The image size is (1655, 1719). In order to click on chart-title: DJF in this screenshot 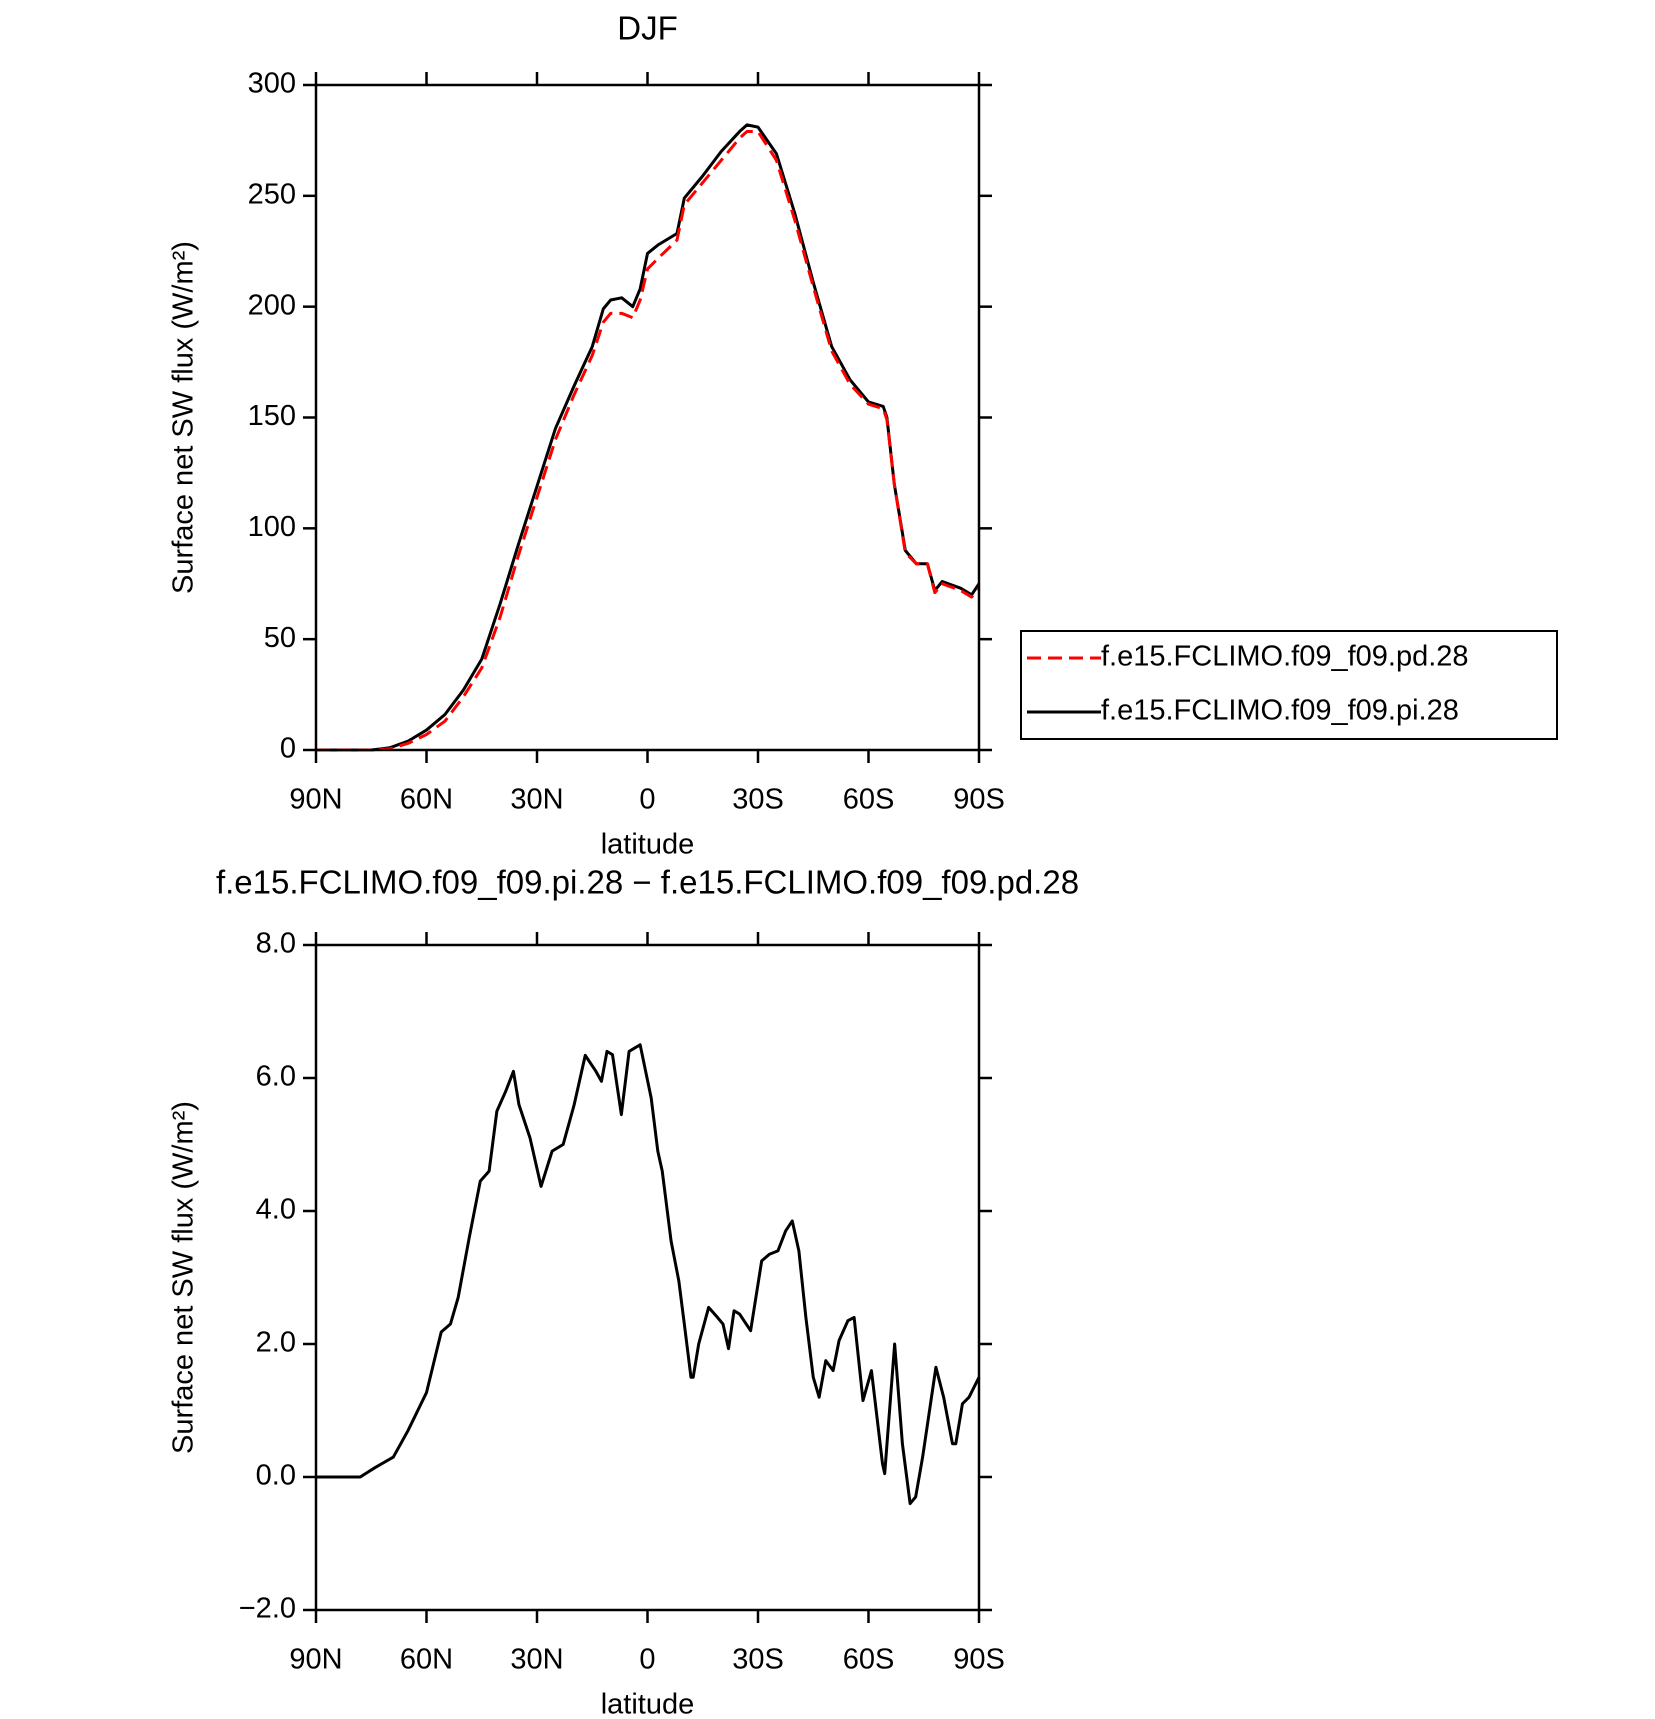, I will do `click(647, 28)`.